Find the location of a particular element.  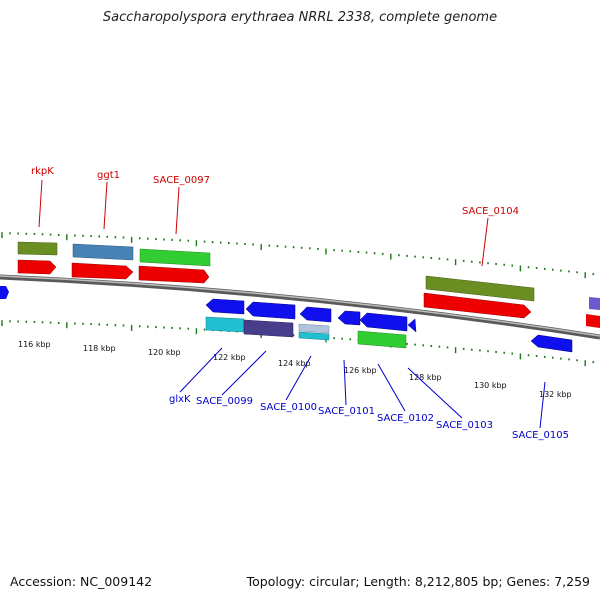

axis-tick-label: 126 kbp is located at coordinates (360, 370).